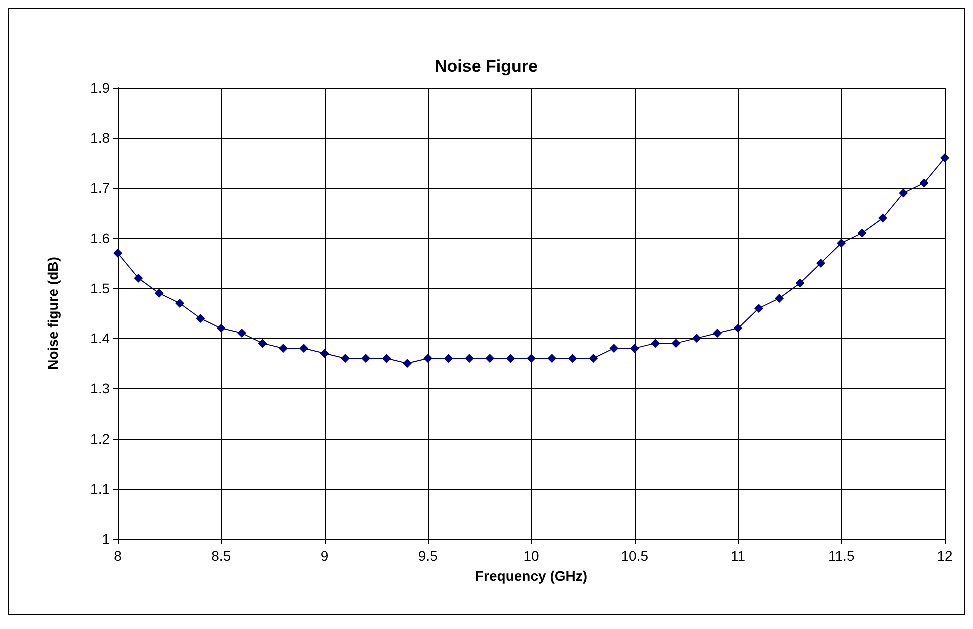 The image size is (973, 629). Describe the element at coordinates (118, 556) in the screenshot. I see `x-tick-label: 8` at that location.